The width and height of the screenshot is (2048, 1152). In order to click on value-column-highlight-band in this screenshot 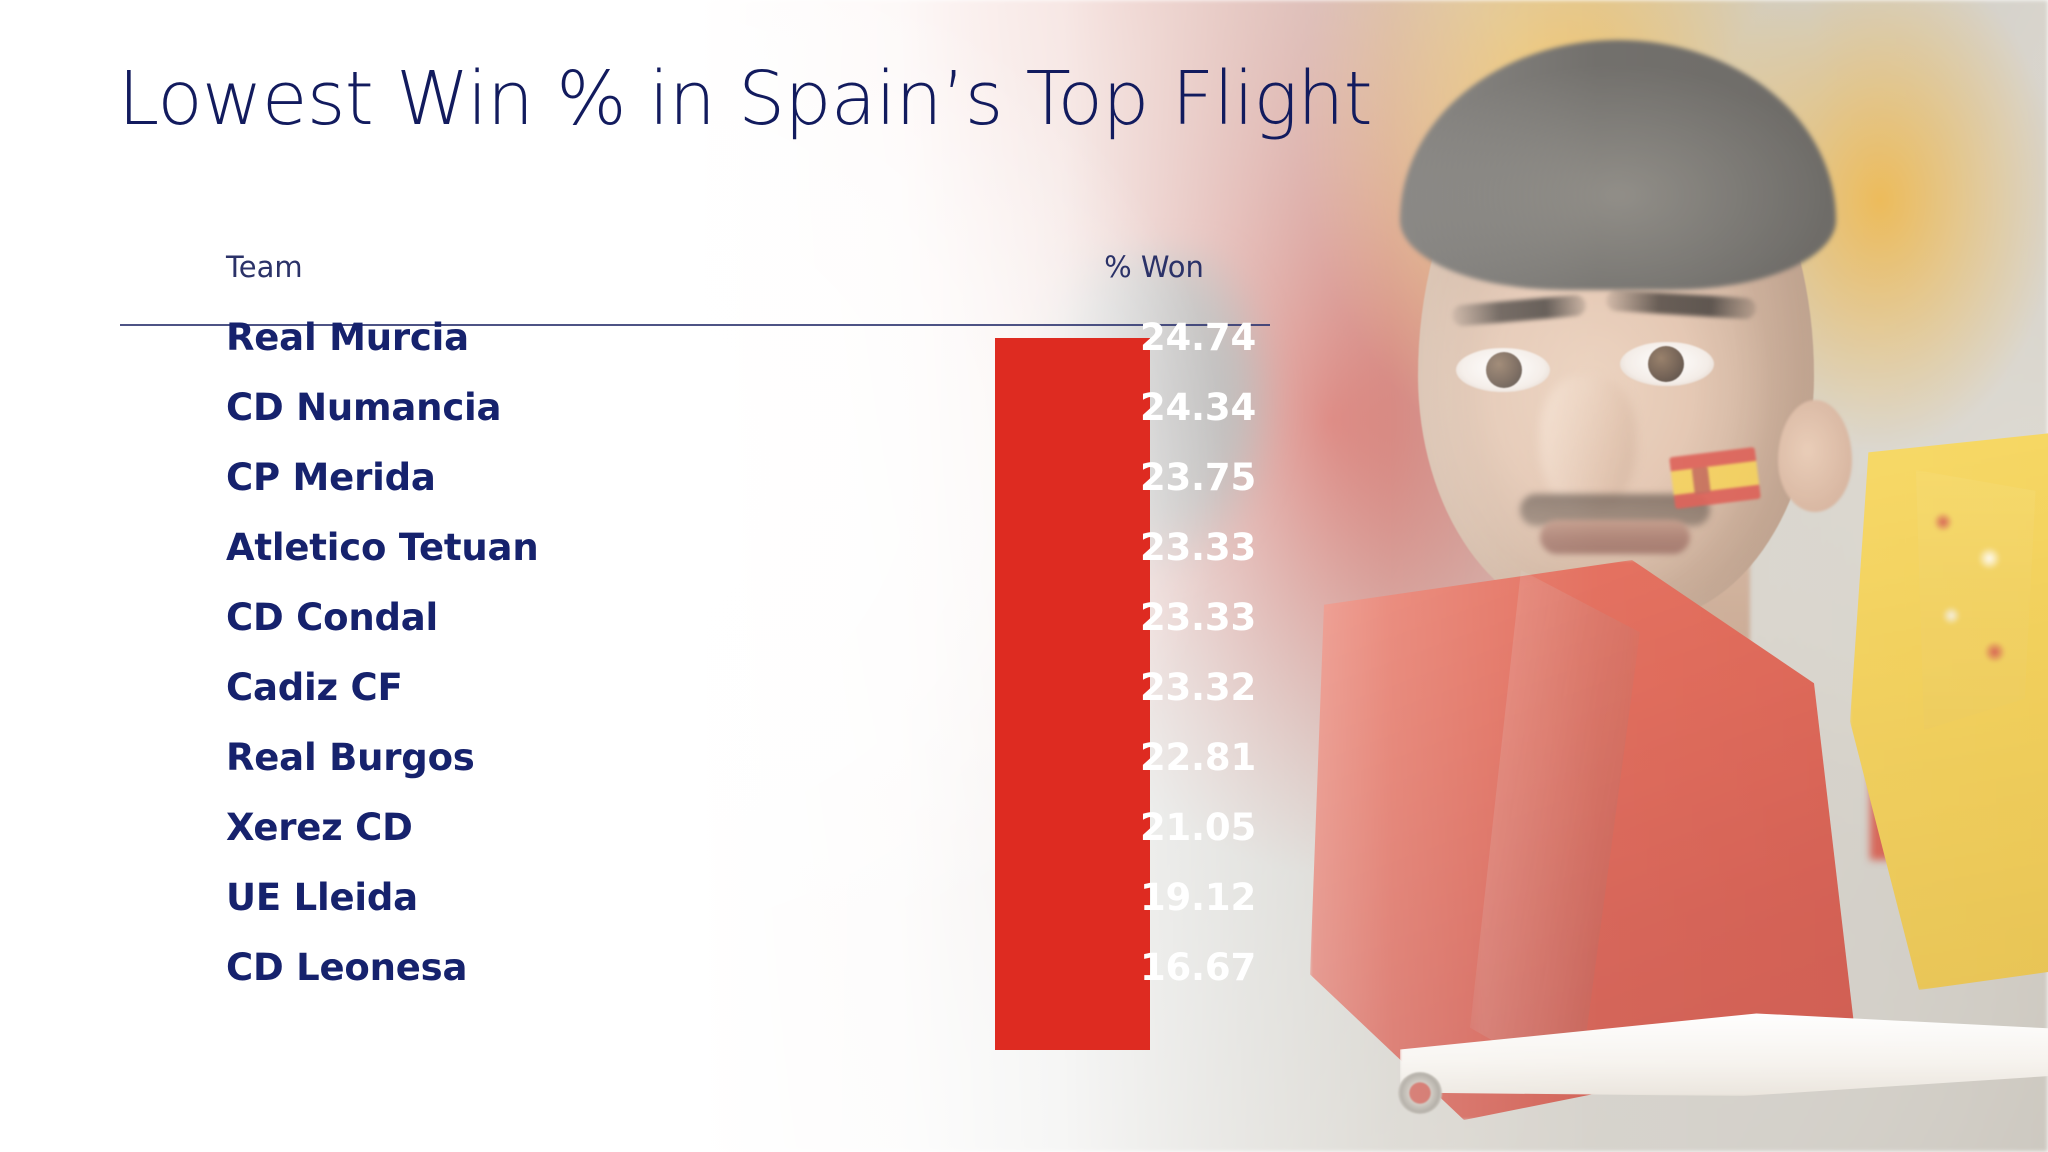, I will do `click(1072, 694)`.